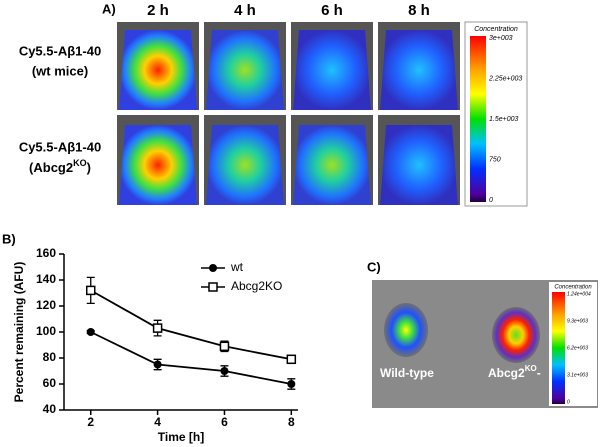 The image size is (600, 447). I want to click on panel-label: A), so click(109, 8).